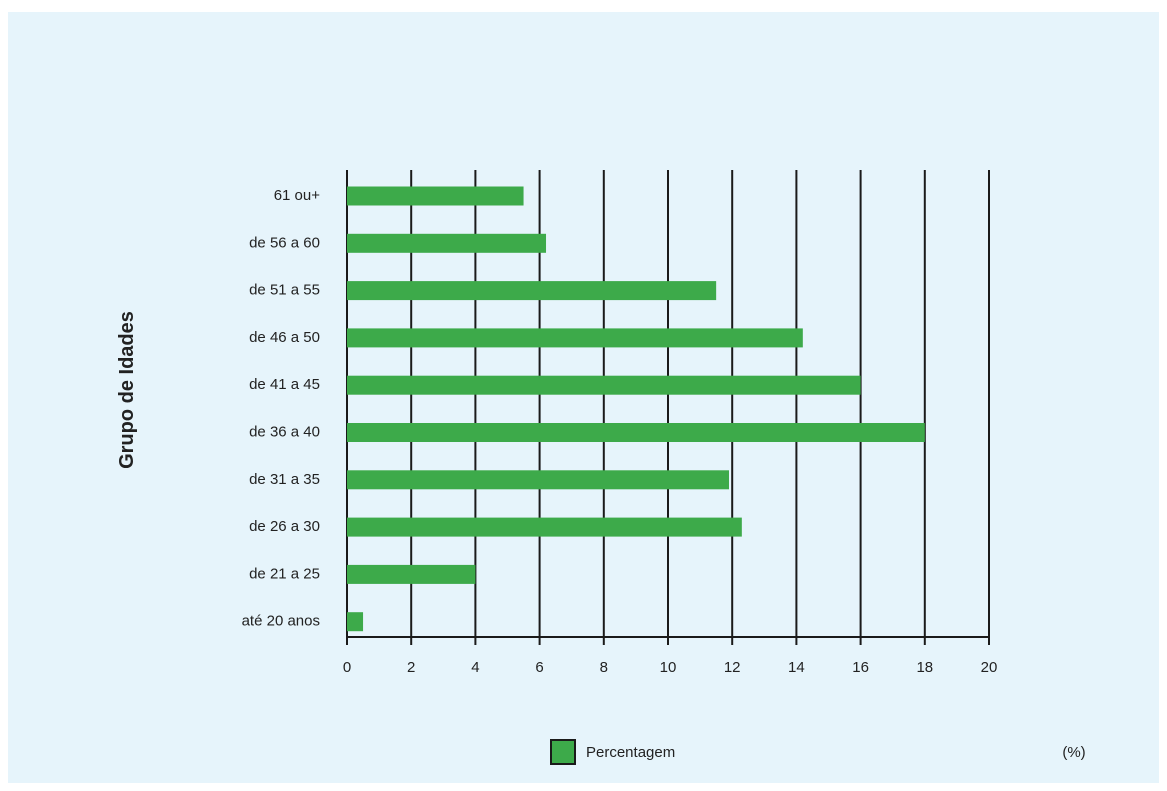  What do you see at coordinates (127, 390) in the screenshot?
I see `y-axis-title: Grupo de Idades` at bounding box center [127, 390].